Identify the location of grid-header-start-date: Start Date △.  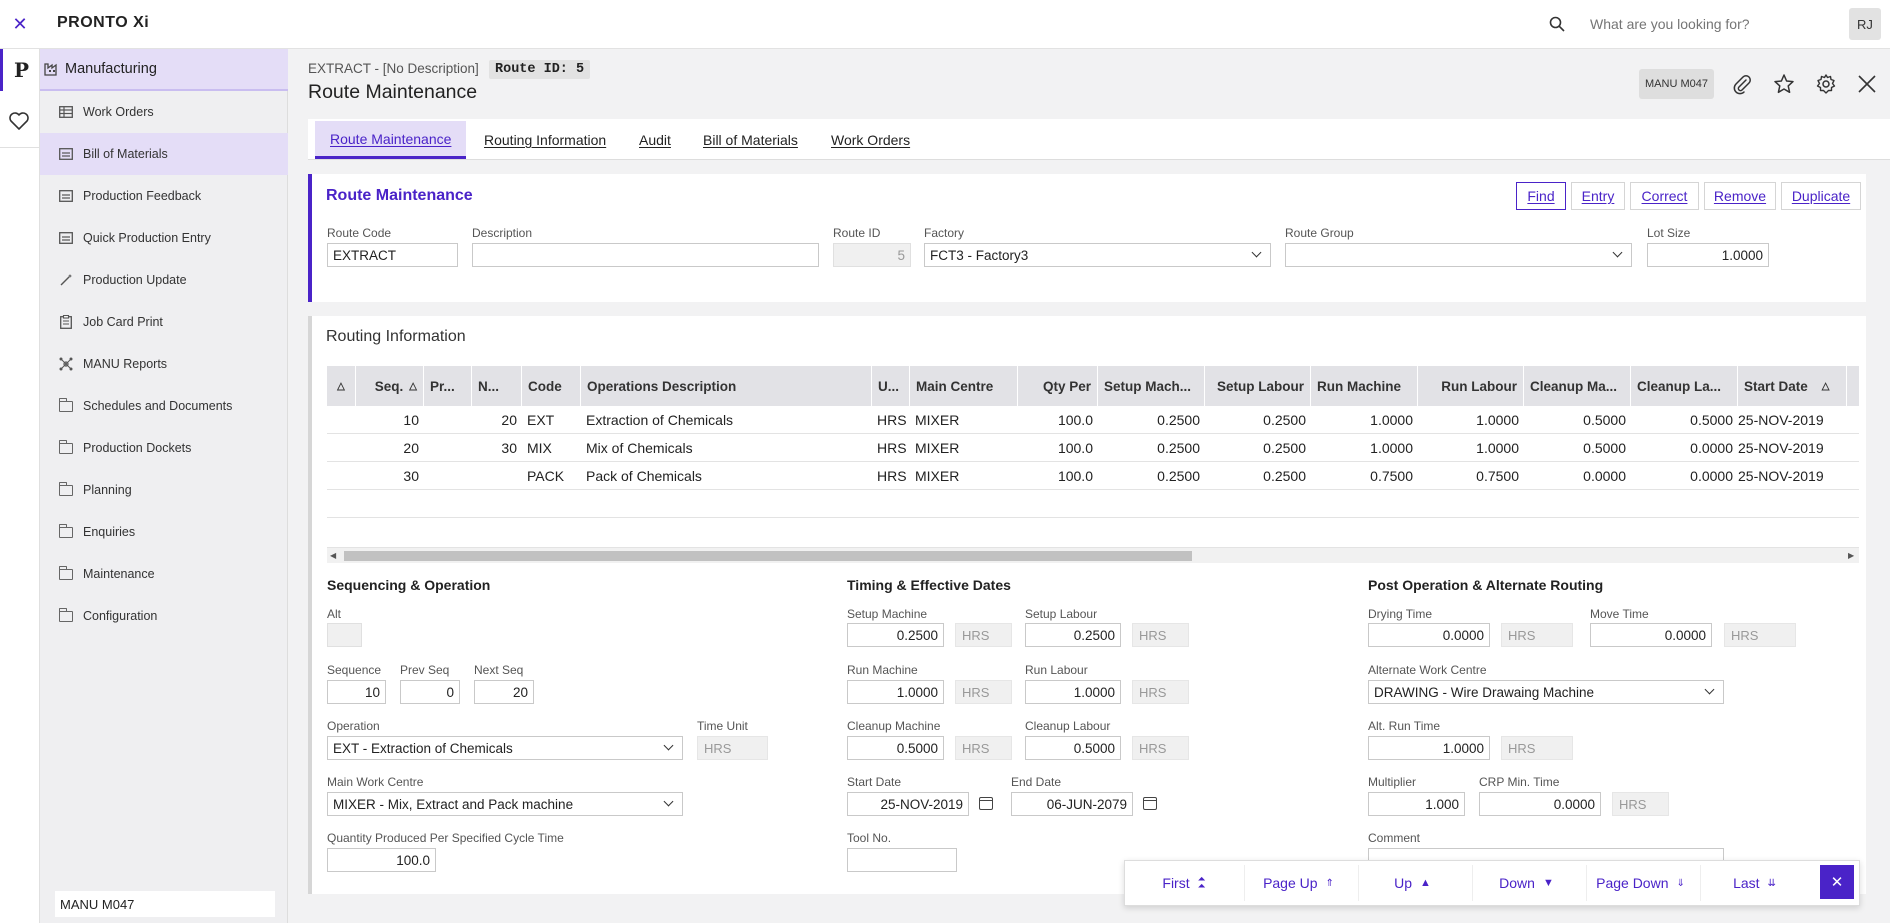
(1792, 386).